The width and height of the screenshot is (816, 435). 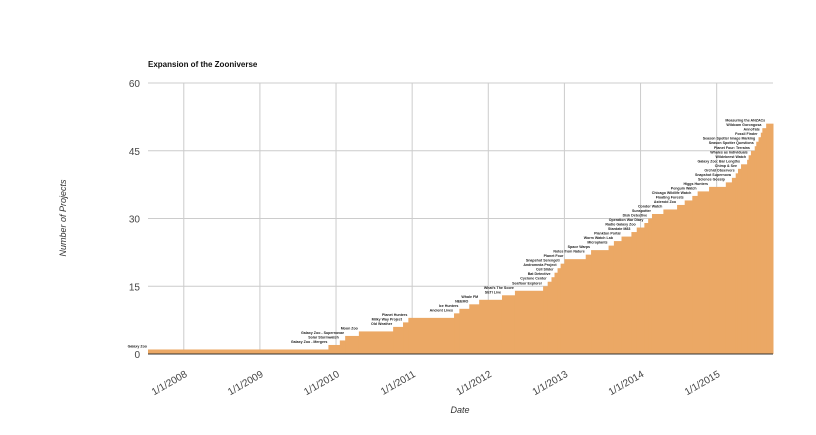 What do you see at coordinates (170, 383) in the screenshot?
I see `x-tick-label: 1/1/2008` at bounding box center [170, 383].